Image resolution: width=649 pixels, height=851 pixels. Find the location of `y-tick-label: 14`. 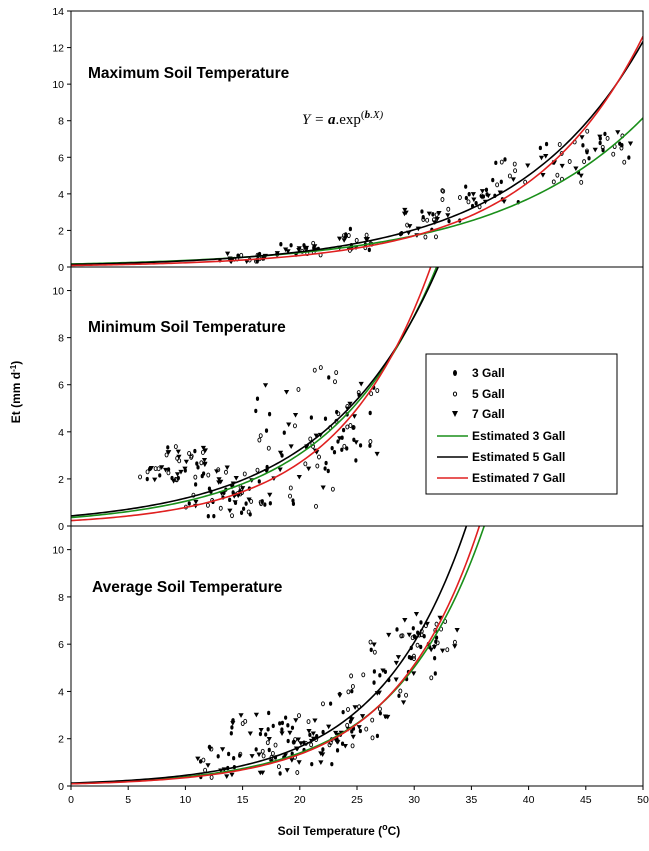

y-tick-label: 14 is located at coordinates (58, 12).